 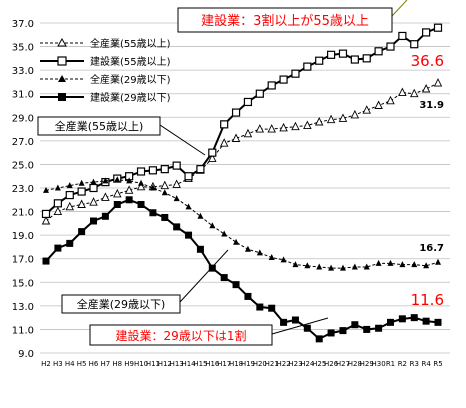 What do you see at coordinates (285, 20) in the screenshot?
I see `top-annotation-box` at bounding box center [285, 20].